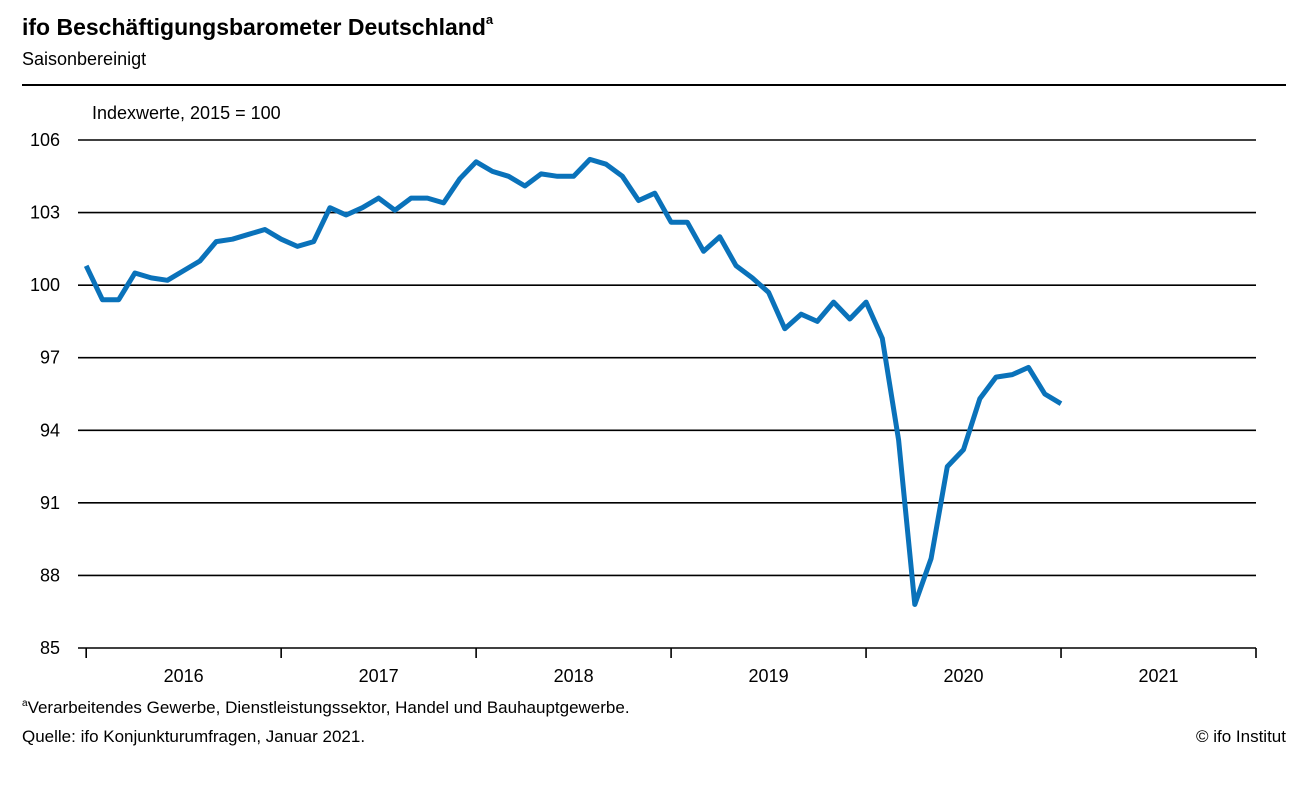  What do you see at coordinates (769, 676) in the screenshot?
I see `x-tick-label-2019: 2019` at bounding box center [769, 676].